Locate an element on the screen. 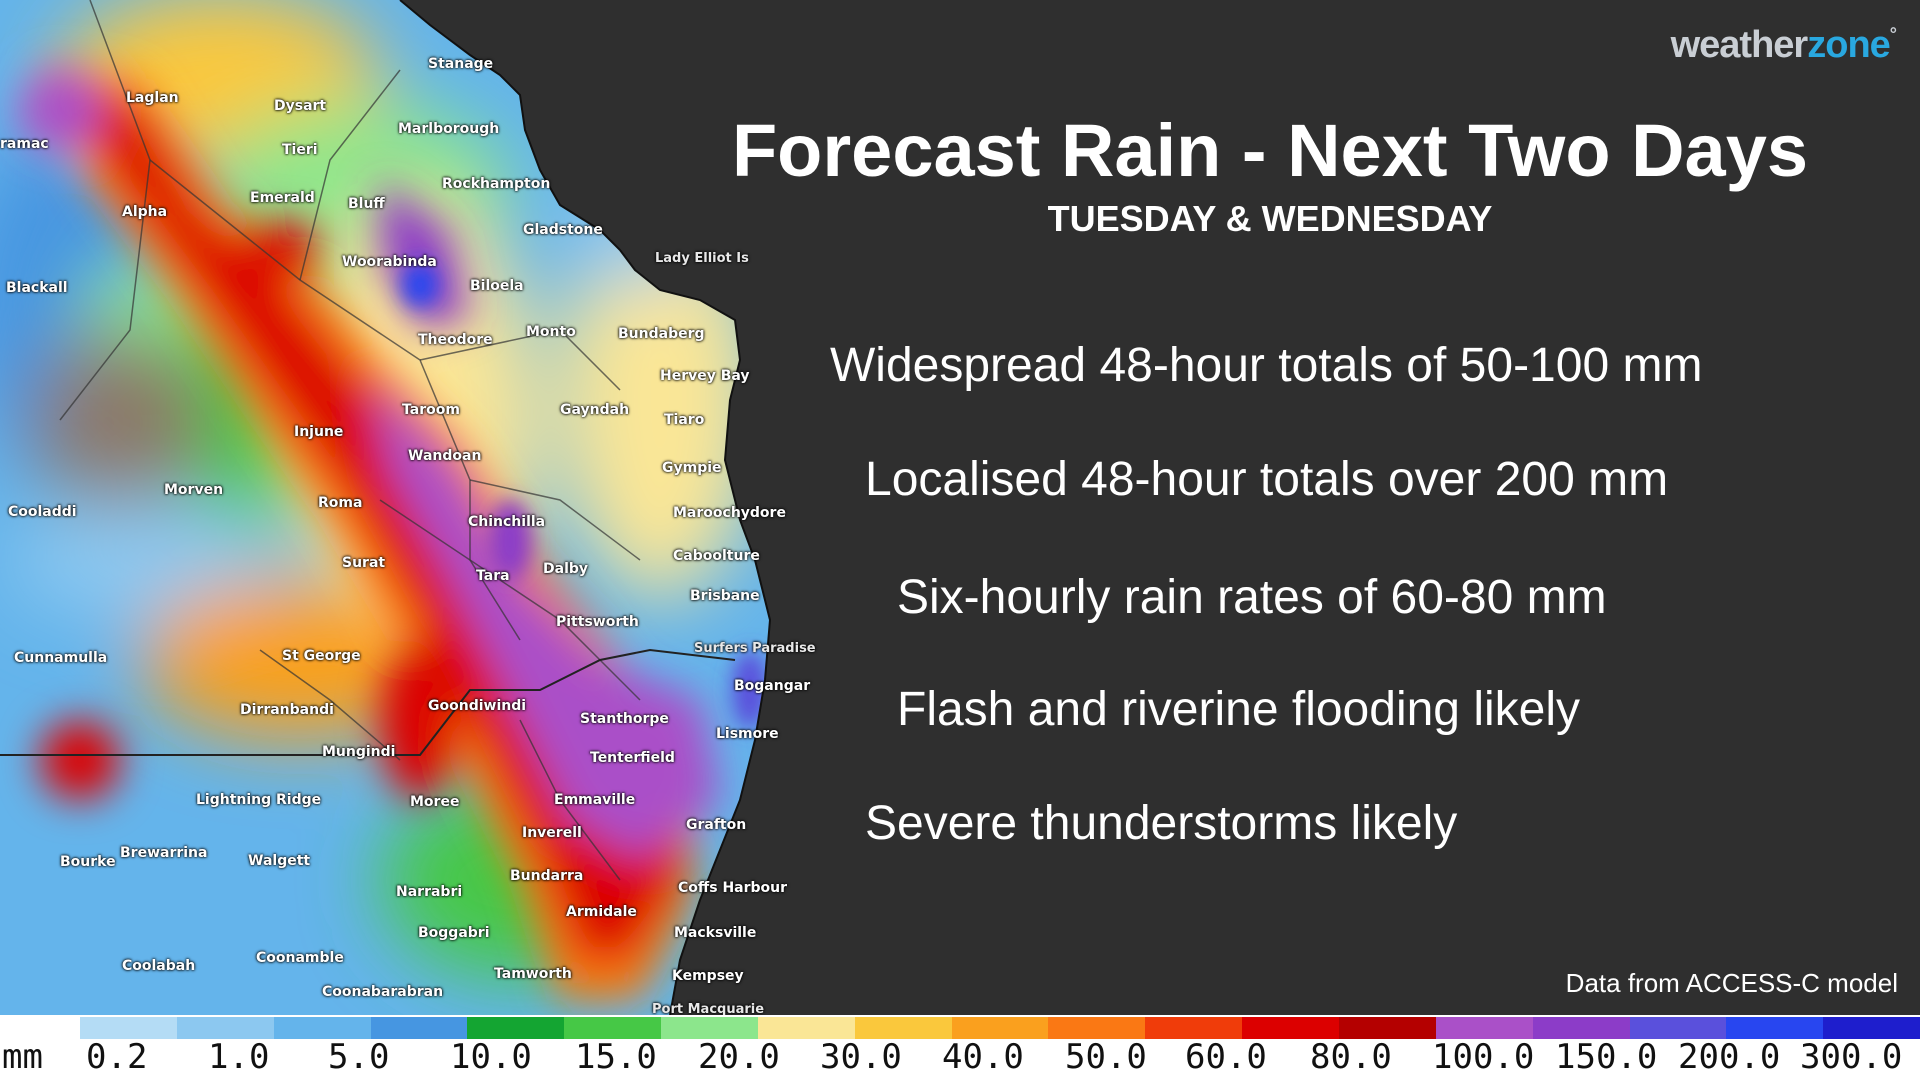 This screenshot has width=1920, height=1080. map-place-label: Emerald is located at coordinates (282, 198).